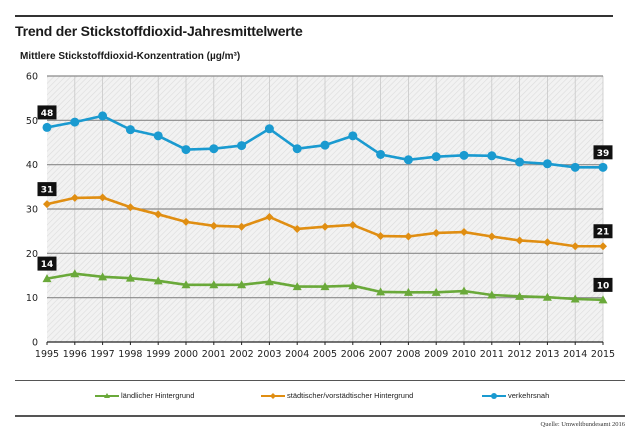 The height and width of the screenshot is (438, 640). I want to click on x-tick-label: 2000, so click(186, 354).